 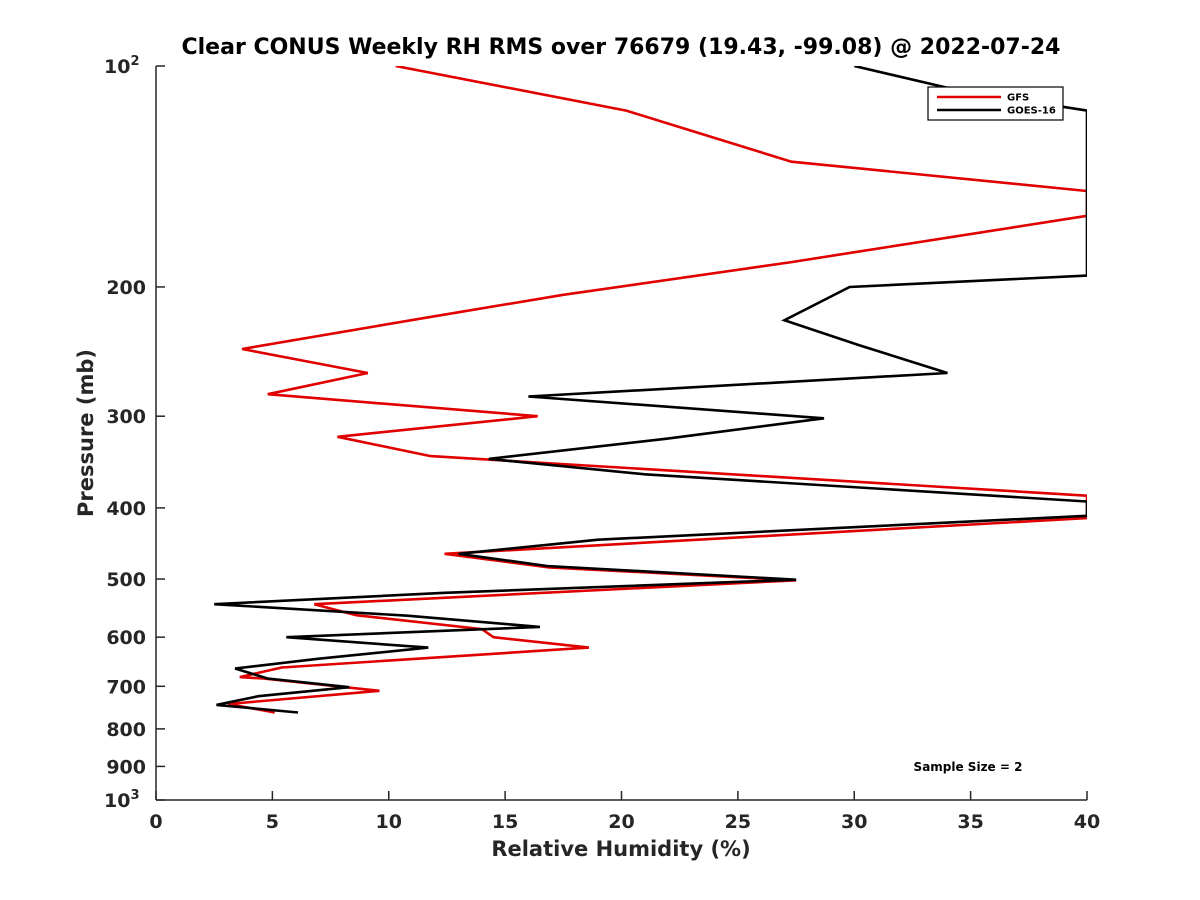 What do you see at coordinates (126, 417) in the screenshot?
I see `y-tick-label: 300` at bounding box center [126, 417].